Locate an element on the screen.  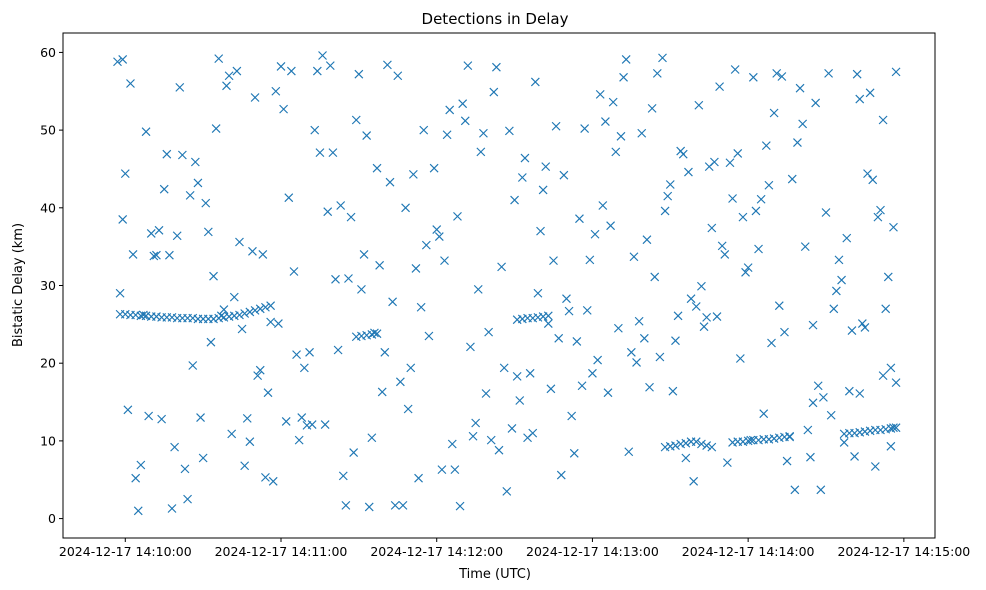
x-tick-label: 2024-12-17 14:15:00 is located at coordinates (903, 551).